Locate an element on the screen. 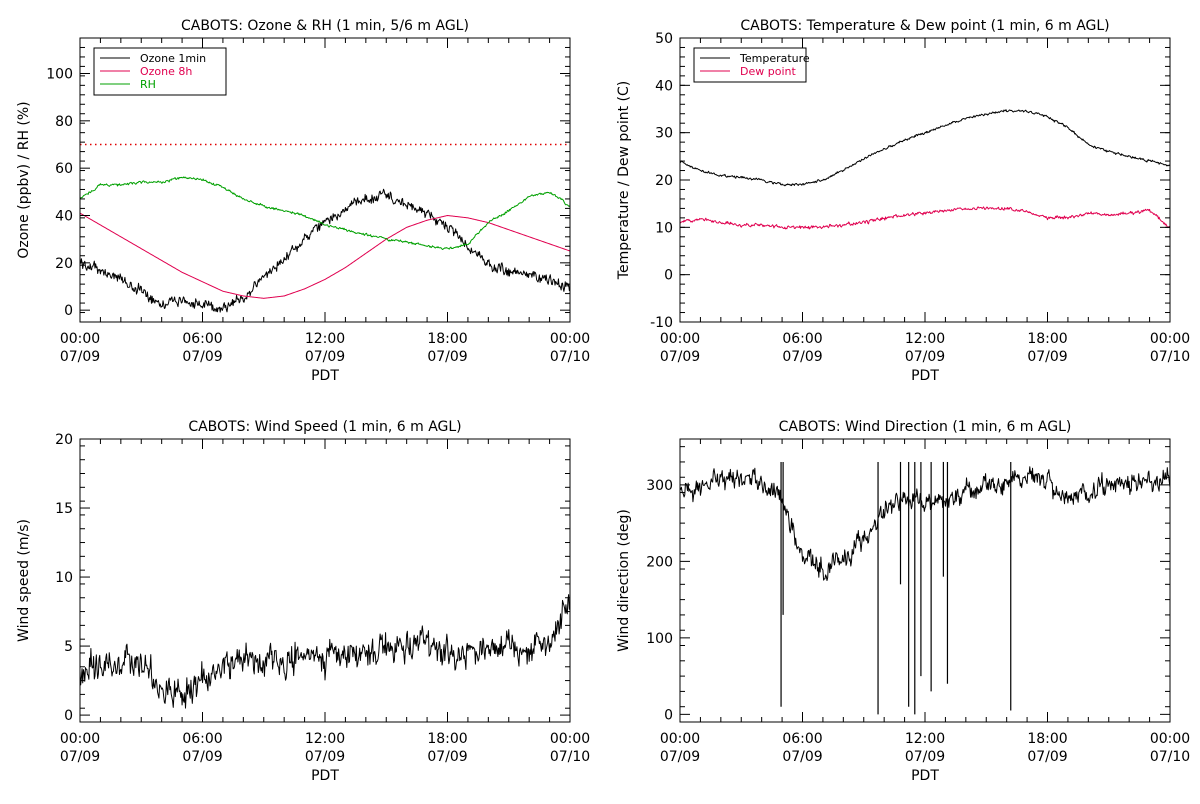 The image size is (1200, 804). y-tick-label: 60 is located at coordinates (64, 169).